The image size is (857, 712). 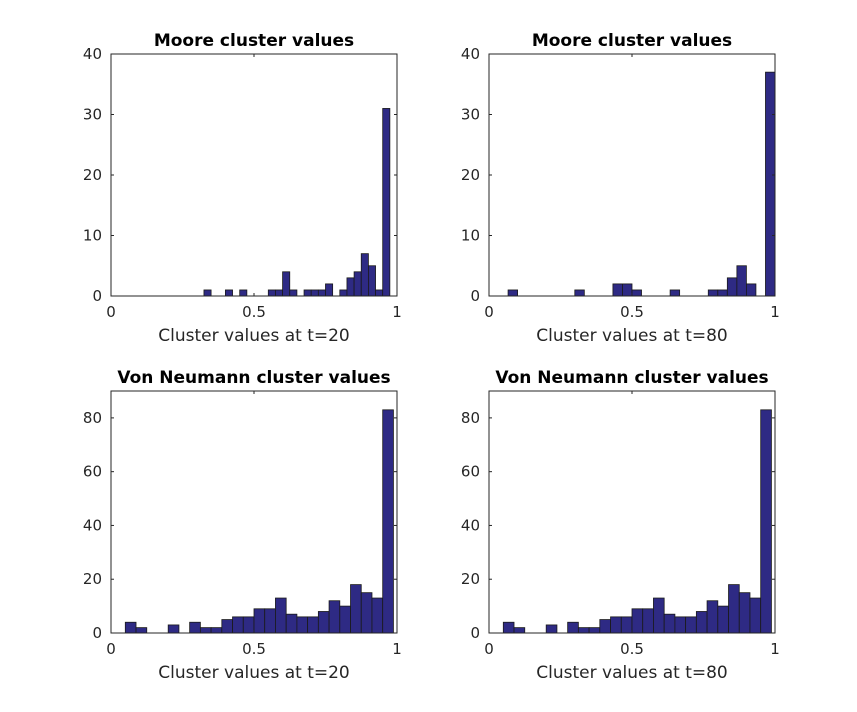 What do you see at coordinates (253, 673) in the screenshot?
I see `x-axis-label: Cluster values at t=20` at bounding box center [253, 673].